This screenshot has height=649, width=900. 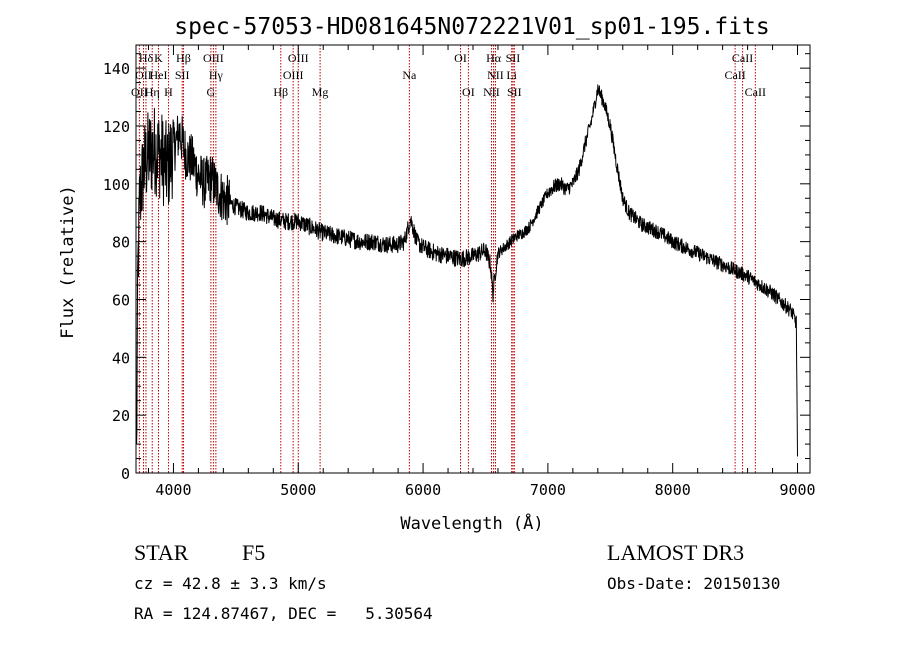 What do you see at coordinates (116, 185) in the screenshot?
I see `y-tick-label: 100` at bounding box center [116, 185].